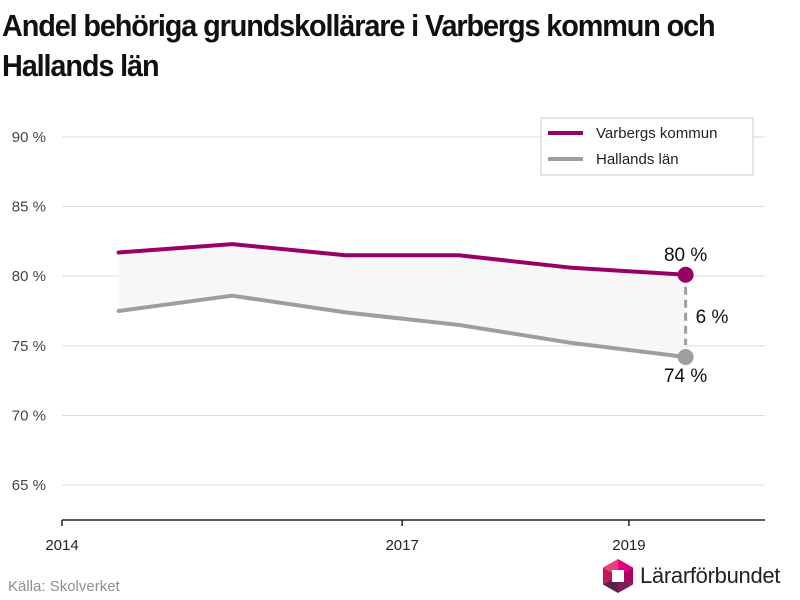 This screenshot has width=800, height=600. I want to click on gap-area, so click(402, 300).